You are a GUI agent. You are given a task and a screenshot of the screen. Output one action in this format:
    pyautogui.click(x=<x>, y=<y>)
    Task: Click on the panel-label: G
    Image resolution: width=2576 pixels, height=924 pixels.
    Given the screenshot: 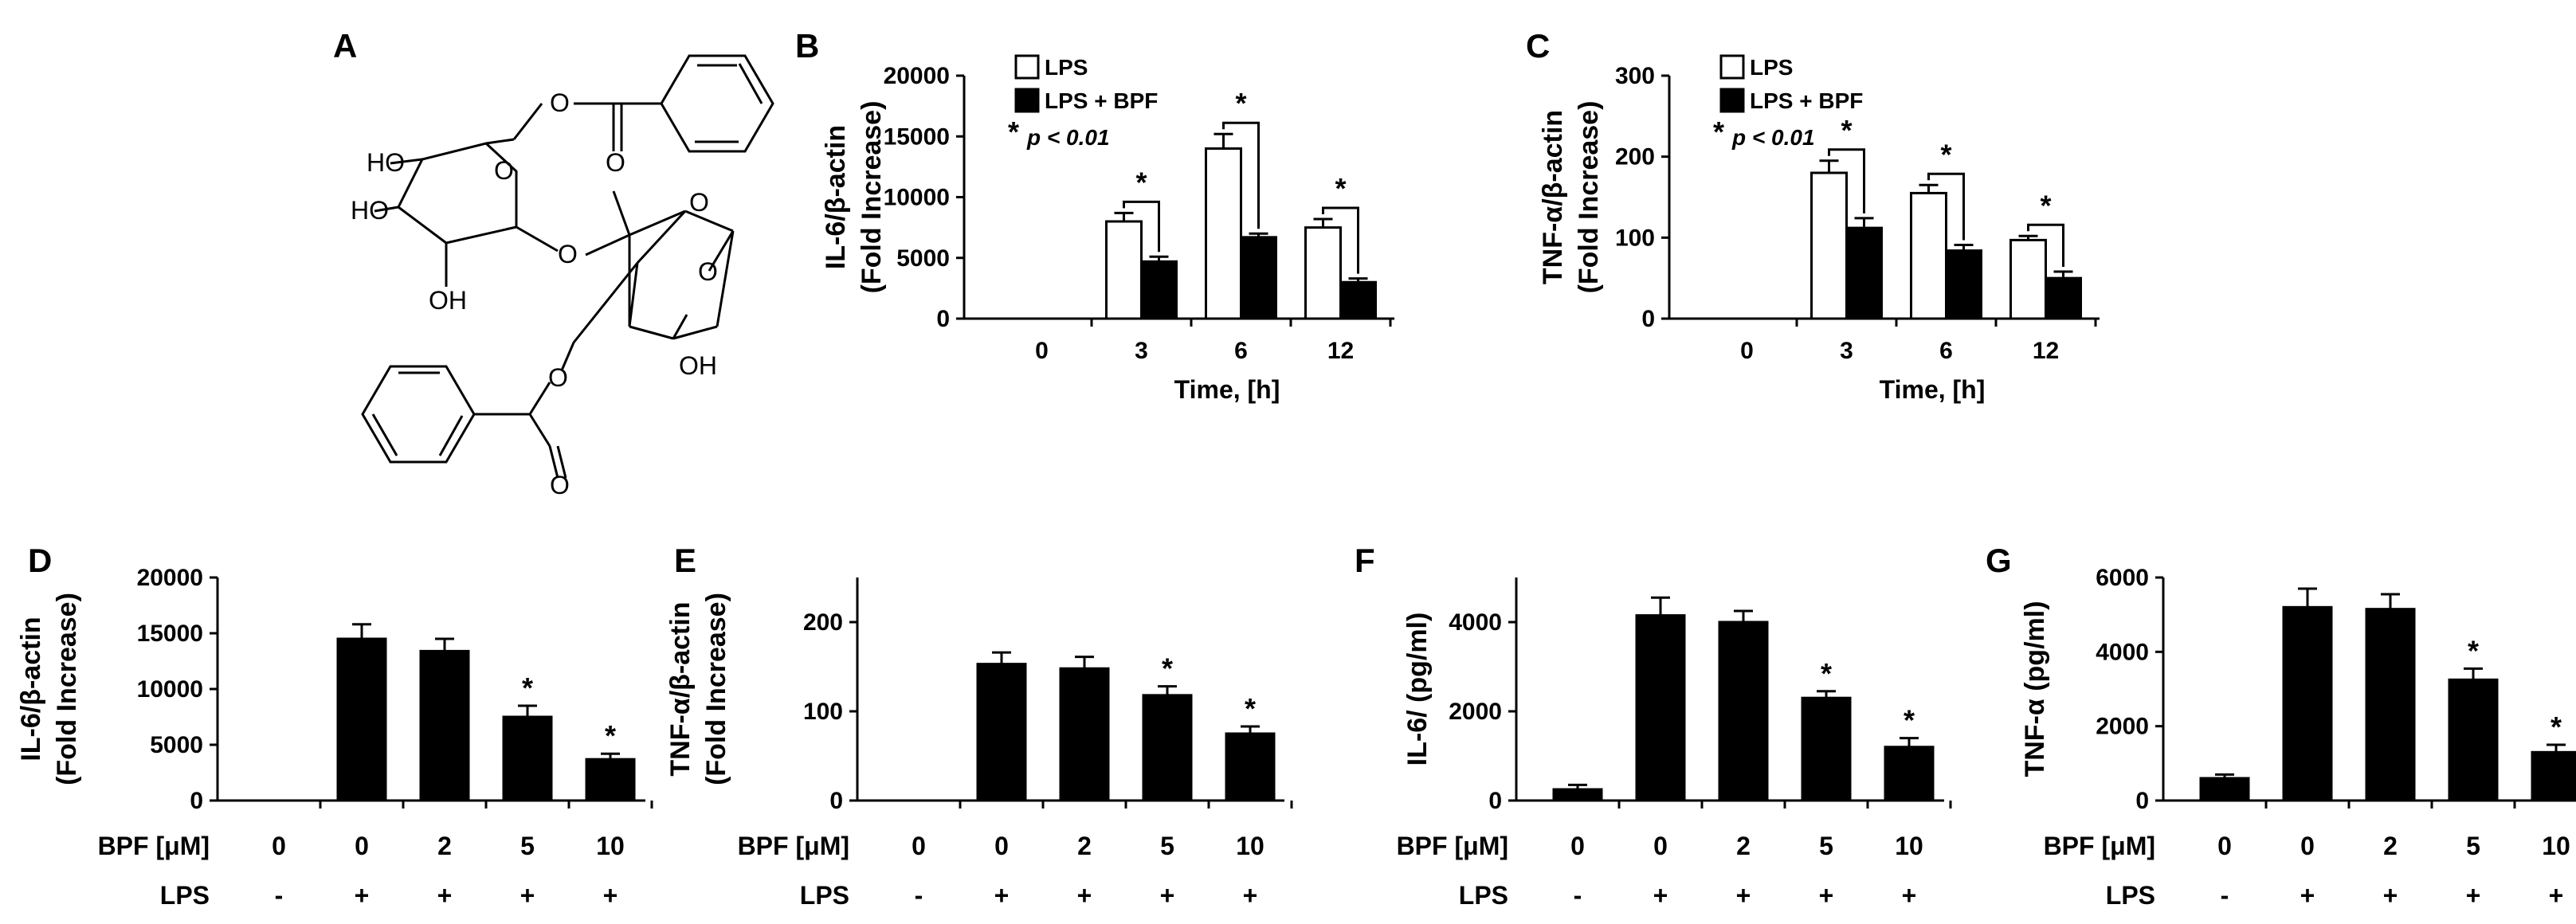 What is the action you would take?
    pyautogui.click(x=1999, y=560)
    